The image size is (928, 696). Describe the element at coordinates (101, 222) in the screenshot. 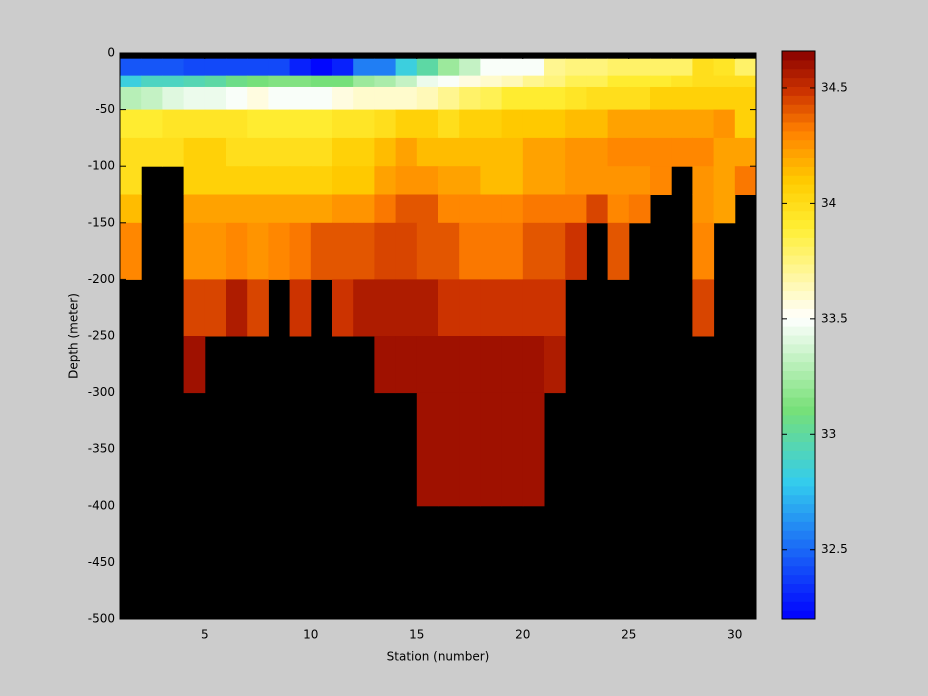

I see `y-tick-label: -150` at that location.